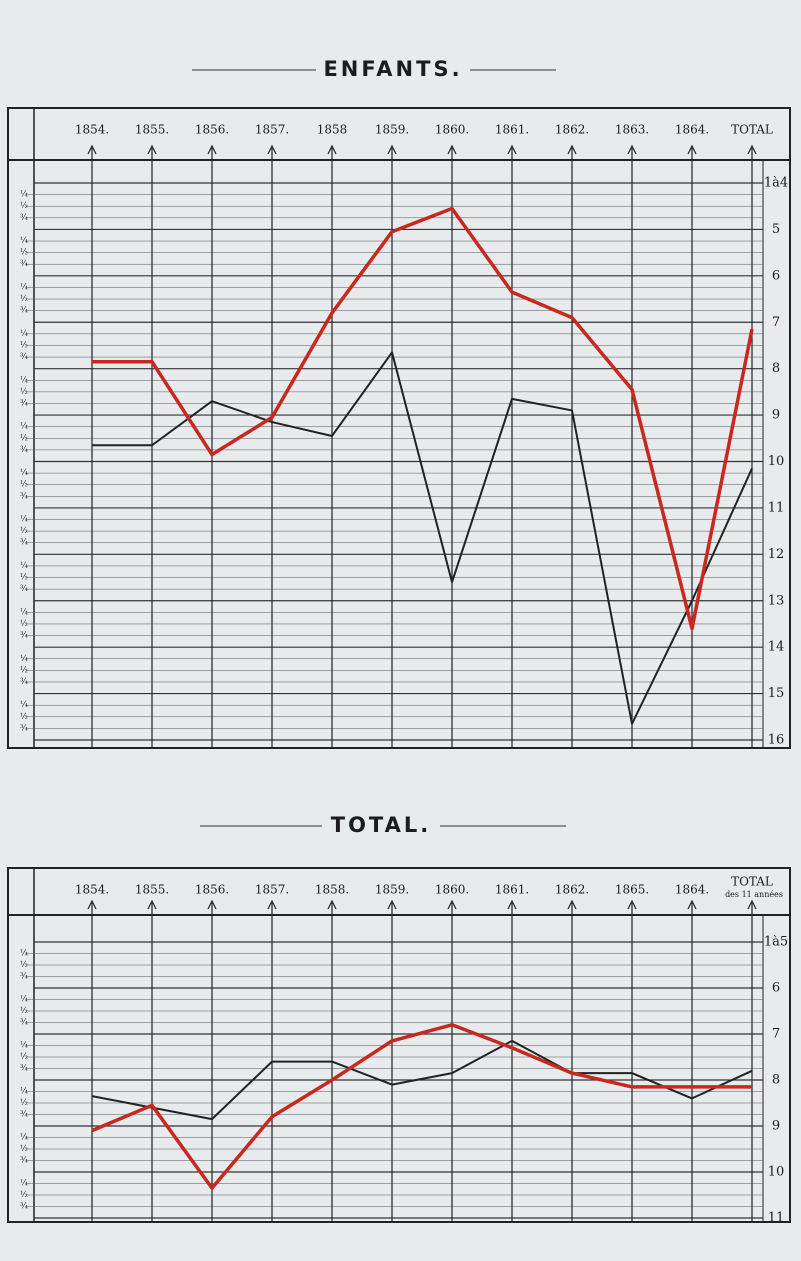 This screenshot has width=801, height=1261. I want to click on y-tick-label: 5, so click(776, 229).